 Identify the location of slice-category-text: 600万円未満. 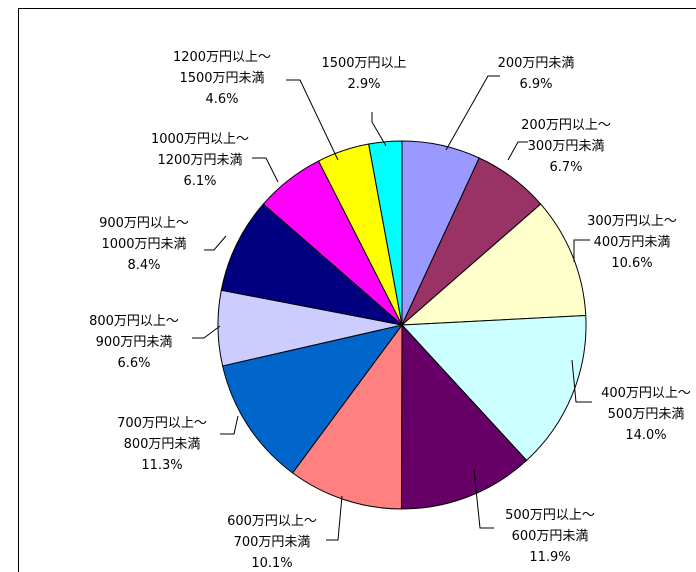
(550, 536).